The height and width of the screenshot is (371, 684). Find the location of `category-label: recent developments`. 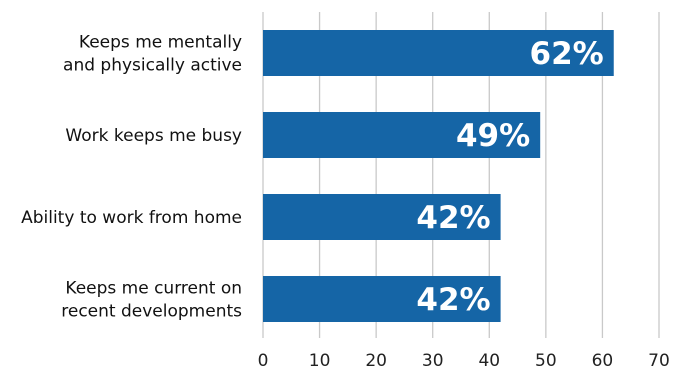

category-label: recent developments is located at coordinates (151, 312).